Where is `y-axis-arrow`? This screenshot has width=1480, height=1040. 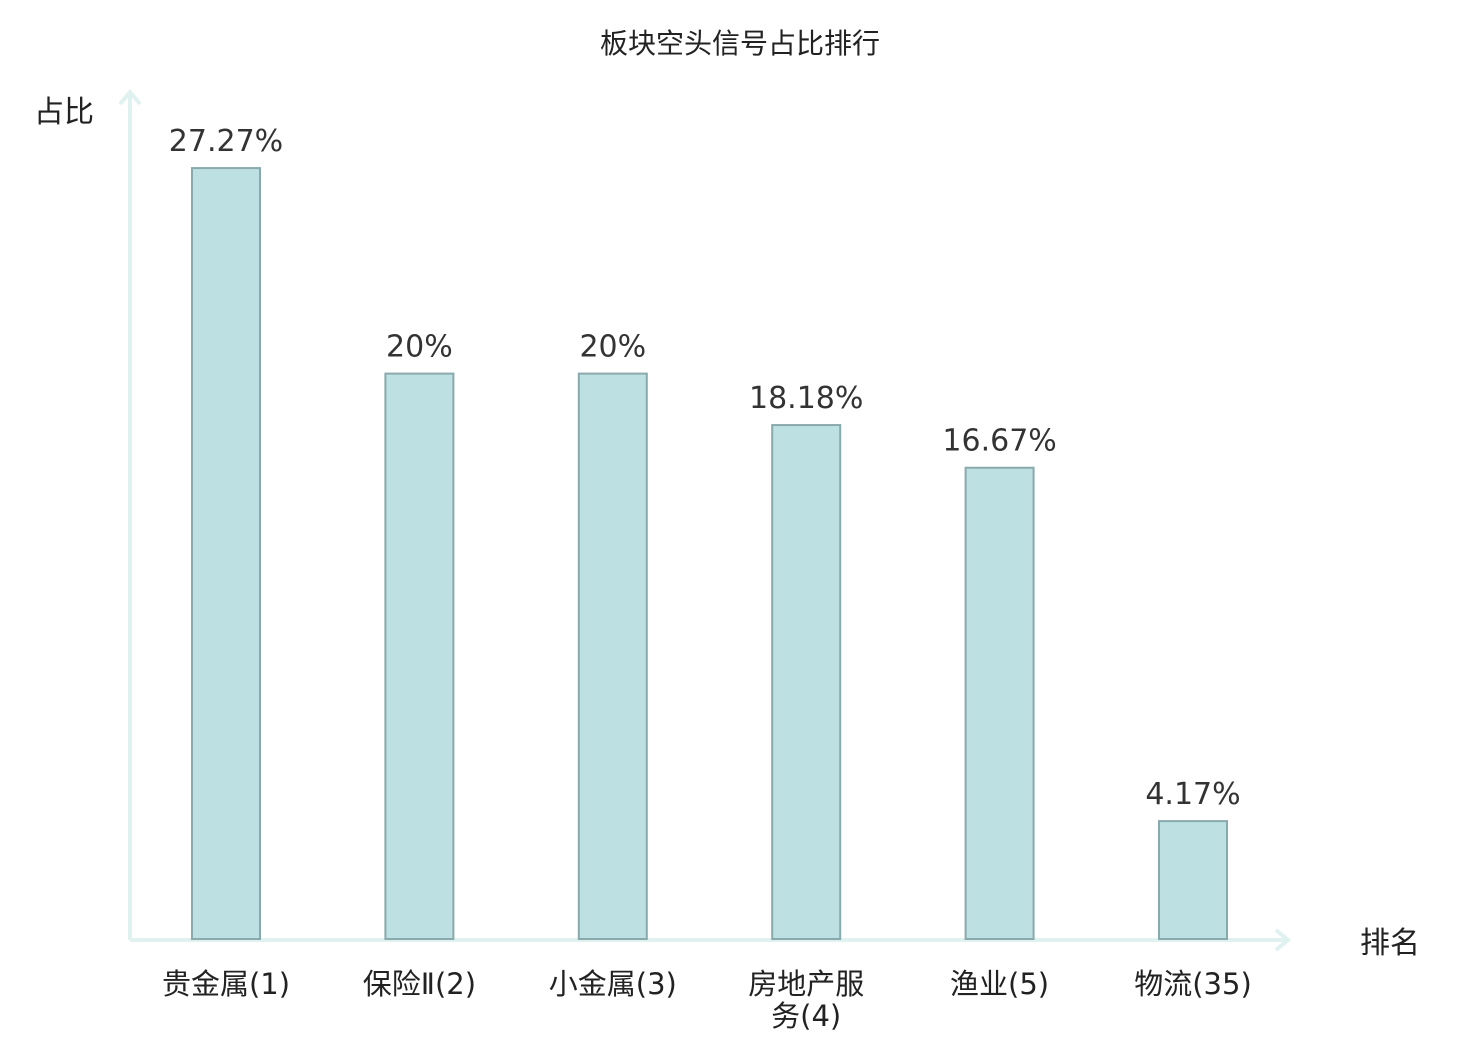 y-axis-arrow is located at coordinates (130, 97).